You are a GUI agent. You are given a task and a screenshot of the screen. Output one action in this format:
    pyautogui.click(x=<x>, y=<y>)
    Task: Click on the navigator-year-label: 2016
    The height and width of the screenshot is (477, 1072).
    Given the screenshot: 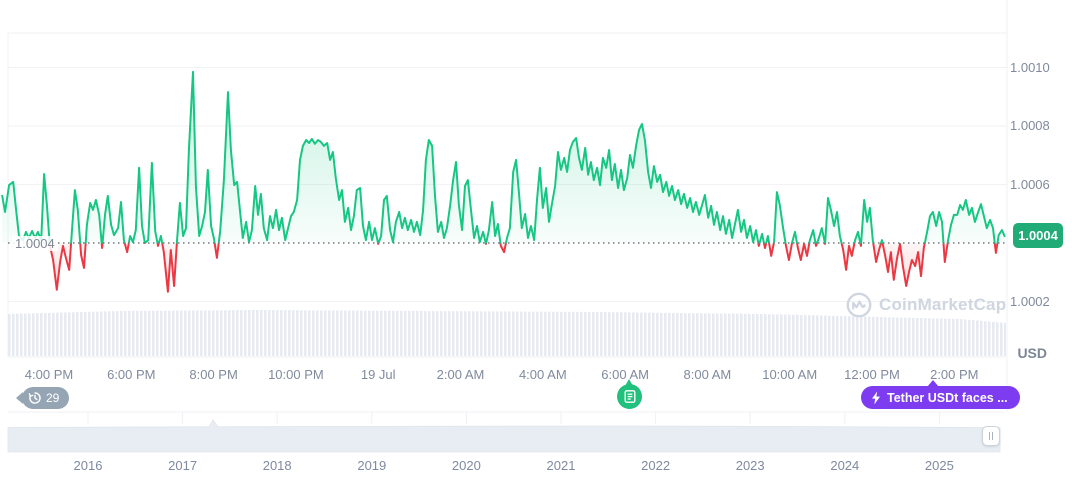 What is the action you would take?
    pyautogui.click(x=88, y=465)
    